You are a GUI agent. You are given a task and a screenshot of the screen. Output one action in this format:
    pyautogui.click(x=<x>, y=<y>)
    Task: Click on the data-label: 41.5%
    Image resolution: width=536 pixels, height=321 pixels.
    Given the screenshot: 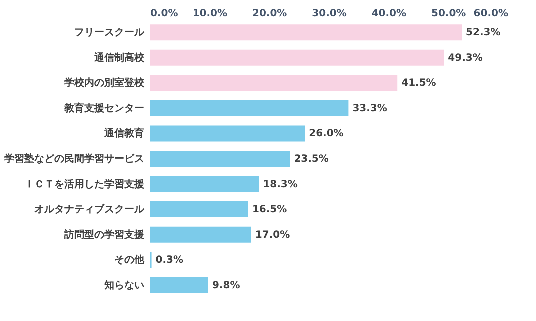 What is the action you would take?
    pyautogui.click(x=419, y=84)
    